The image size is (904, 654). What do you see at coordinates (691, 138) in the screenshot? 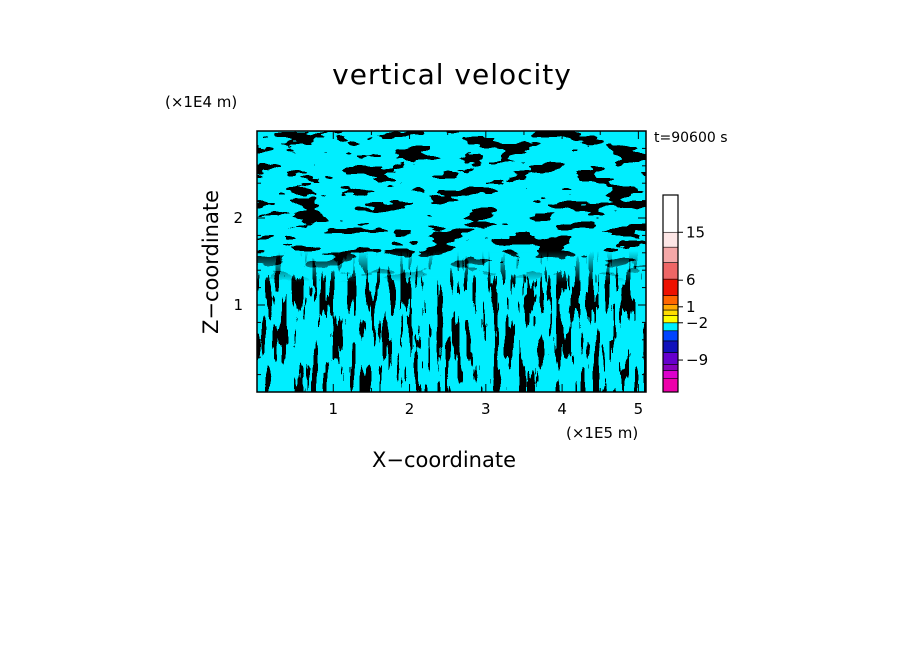
I see `time-stamp: t=90600 s` at bounding box center [691, 138].